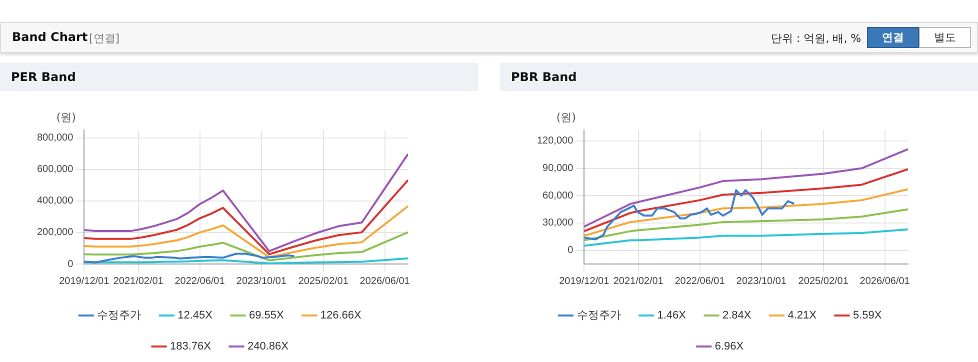  I want to click on chart-title: PER Band, so click(239, 77).